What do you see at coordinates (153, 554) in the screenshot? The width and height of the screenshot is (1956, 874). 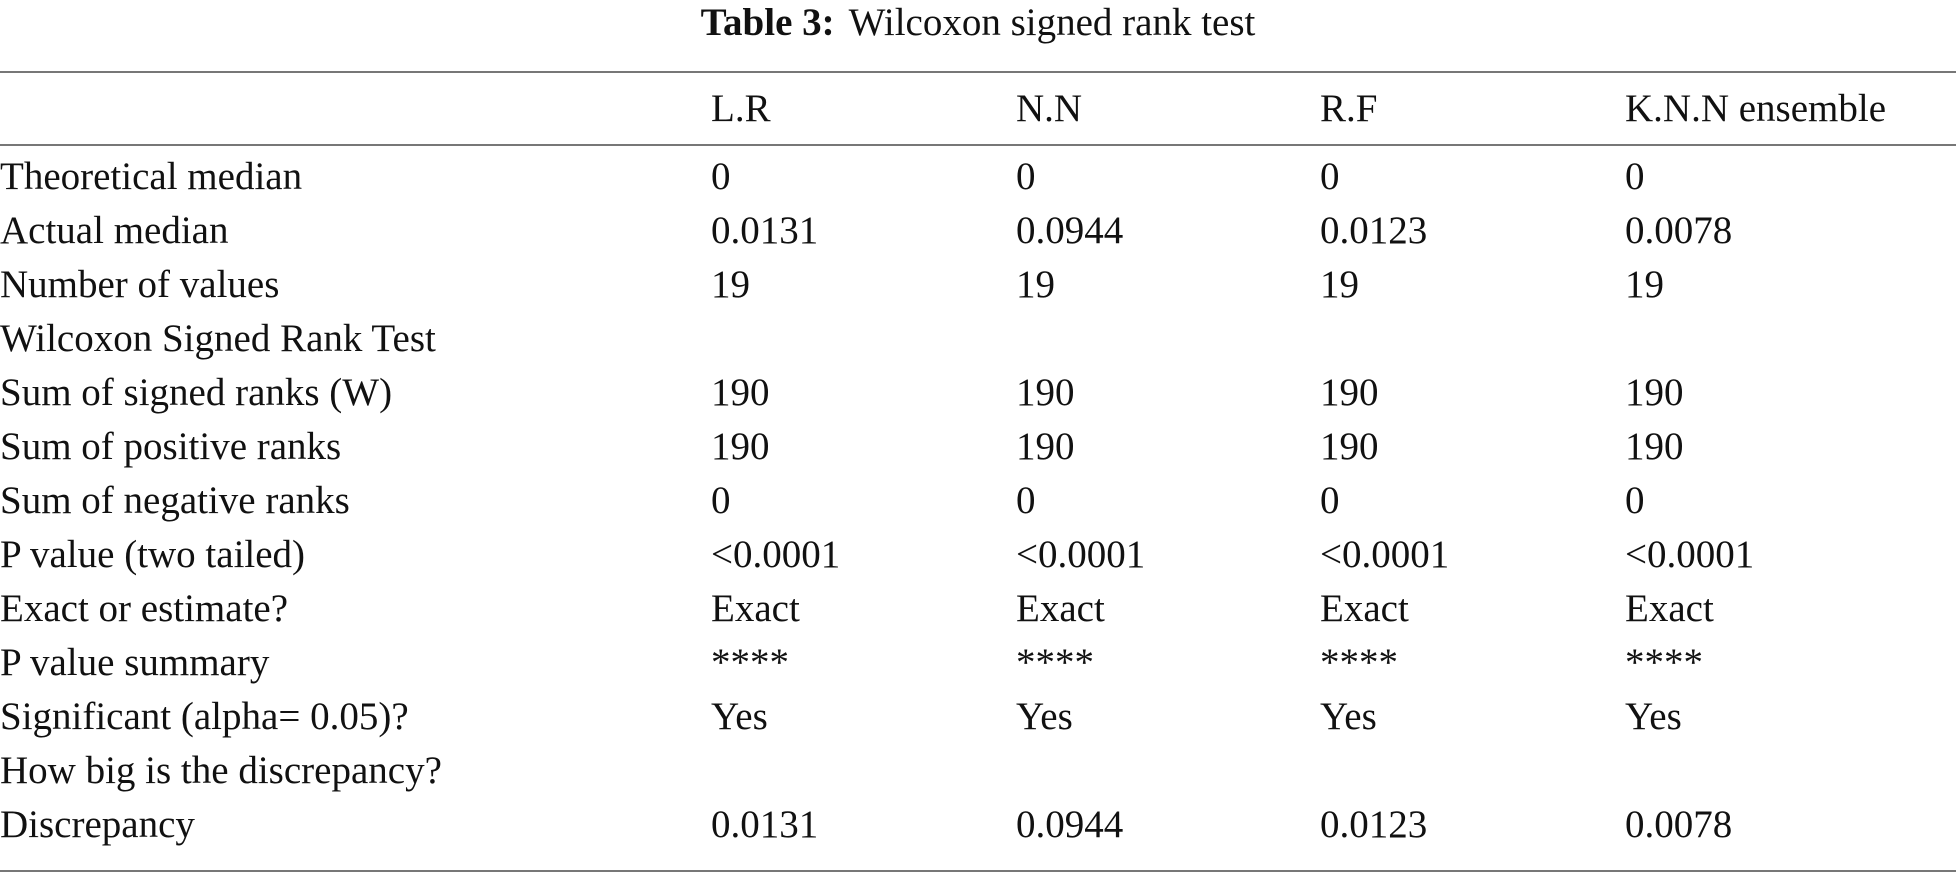 I see `row-label: P value (two tailed)` at bounding box center [153, 554].